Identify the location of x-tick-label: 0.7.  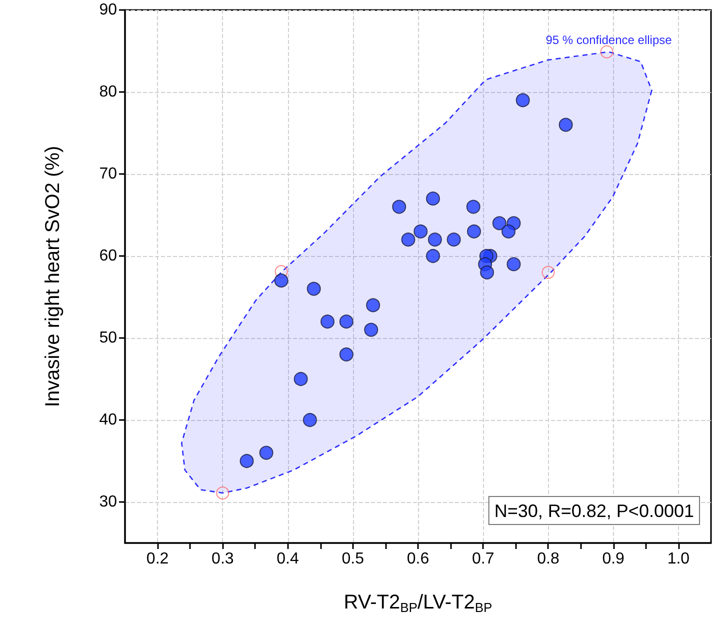
(483, 559).